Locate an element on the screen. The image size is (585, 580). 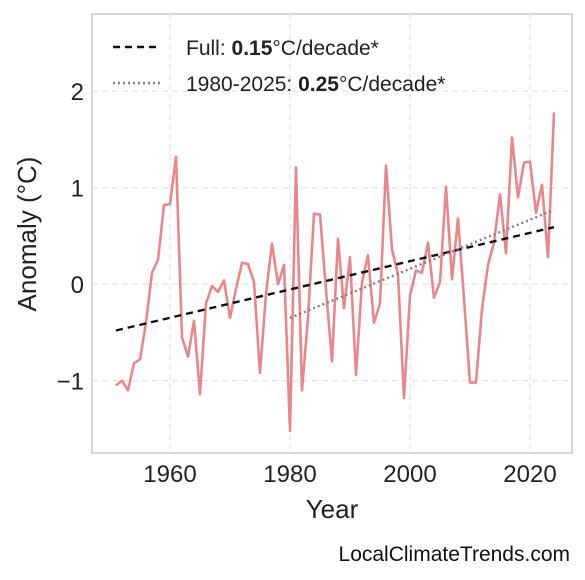
x-tick-label: 1960 is located at coordinates (169, 474).